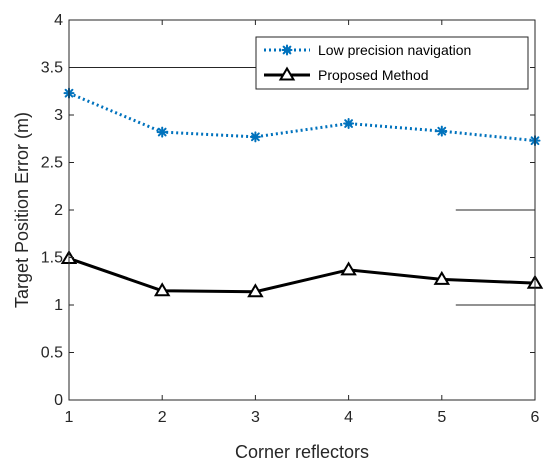  What do you see at coordinates (535, 417) in the screenshot?
I see `x-tick-label-6: 6` at bounding box center [535, 417].